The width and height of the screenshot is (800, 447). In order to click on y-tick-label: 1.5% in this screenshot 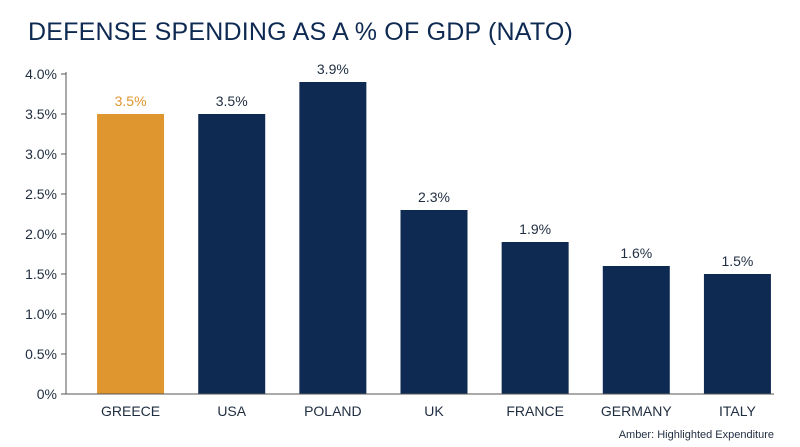, I will do `click(41, 274)`.